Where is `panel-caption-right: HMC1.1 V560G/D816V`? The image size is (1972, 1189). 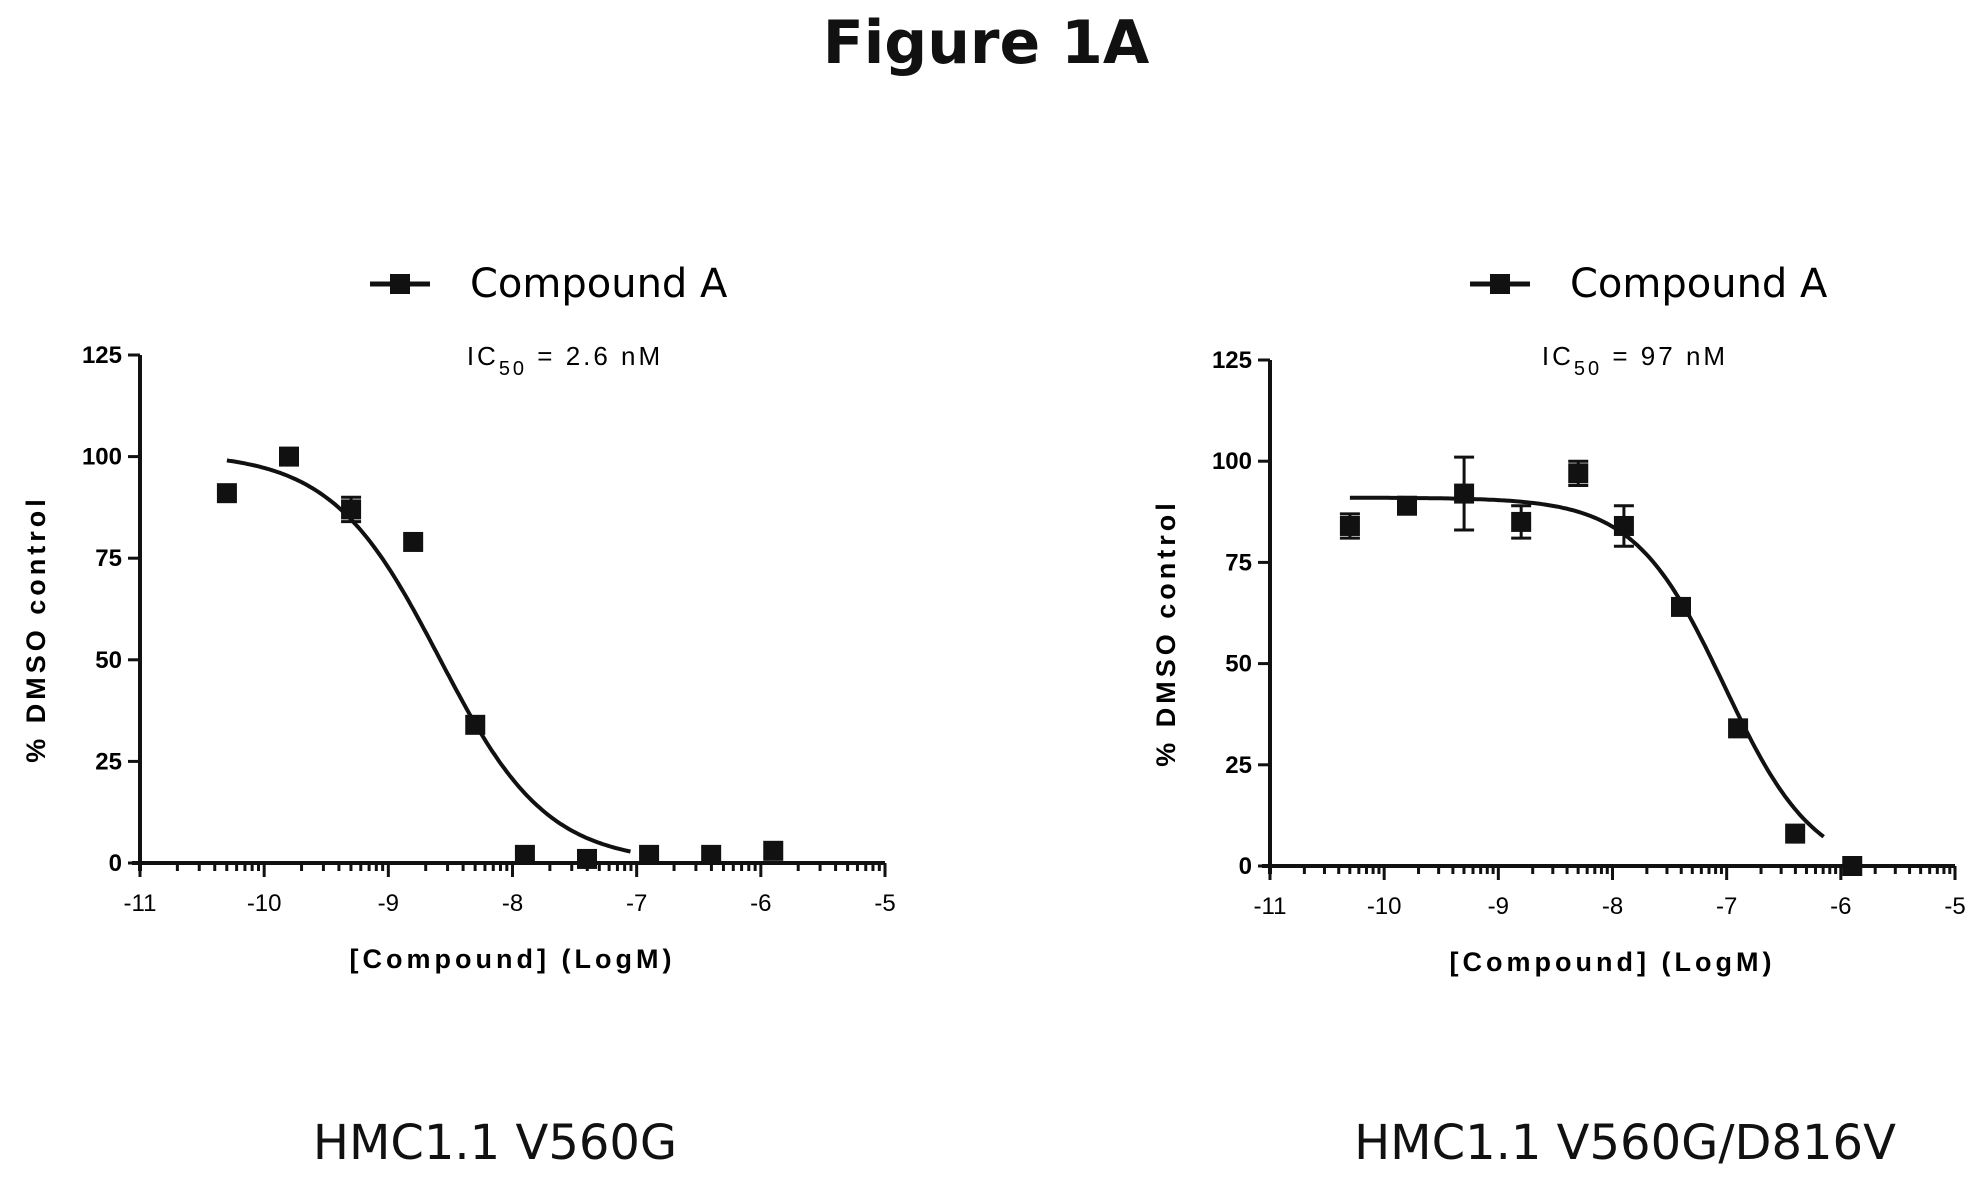 panel-caption-right: HMC1.1 V560G/D816V is located at coordinates (1625, 1143).